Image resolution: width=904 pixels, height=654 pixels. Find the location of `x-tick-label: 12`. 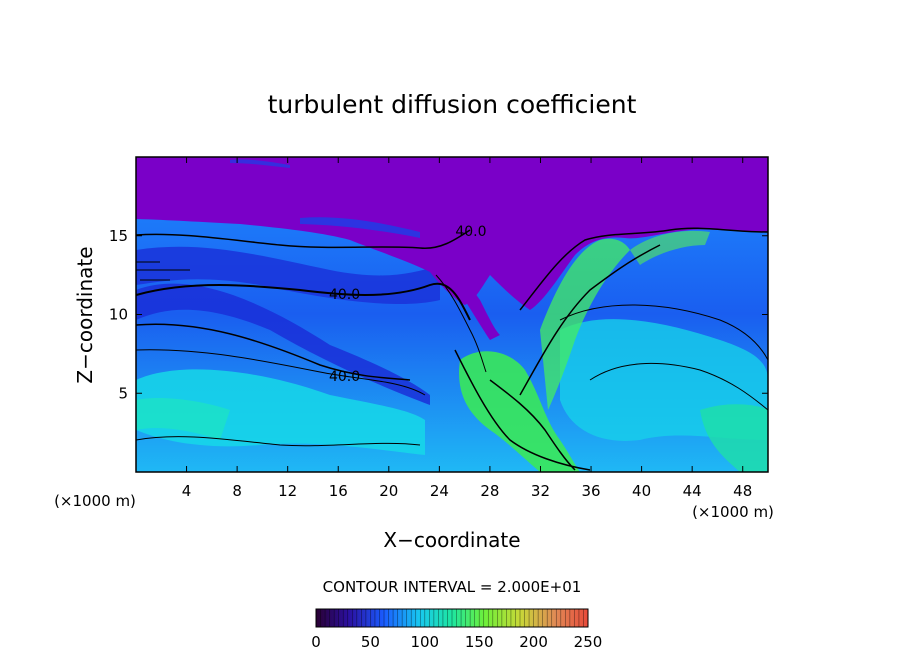

x-tick-label: 12 is located at coordinates (287, 491).